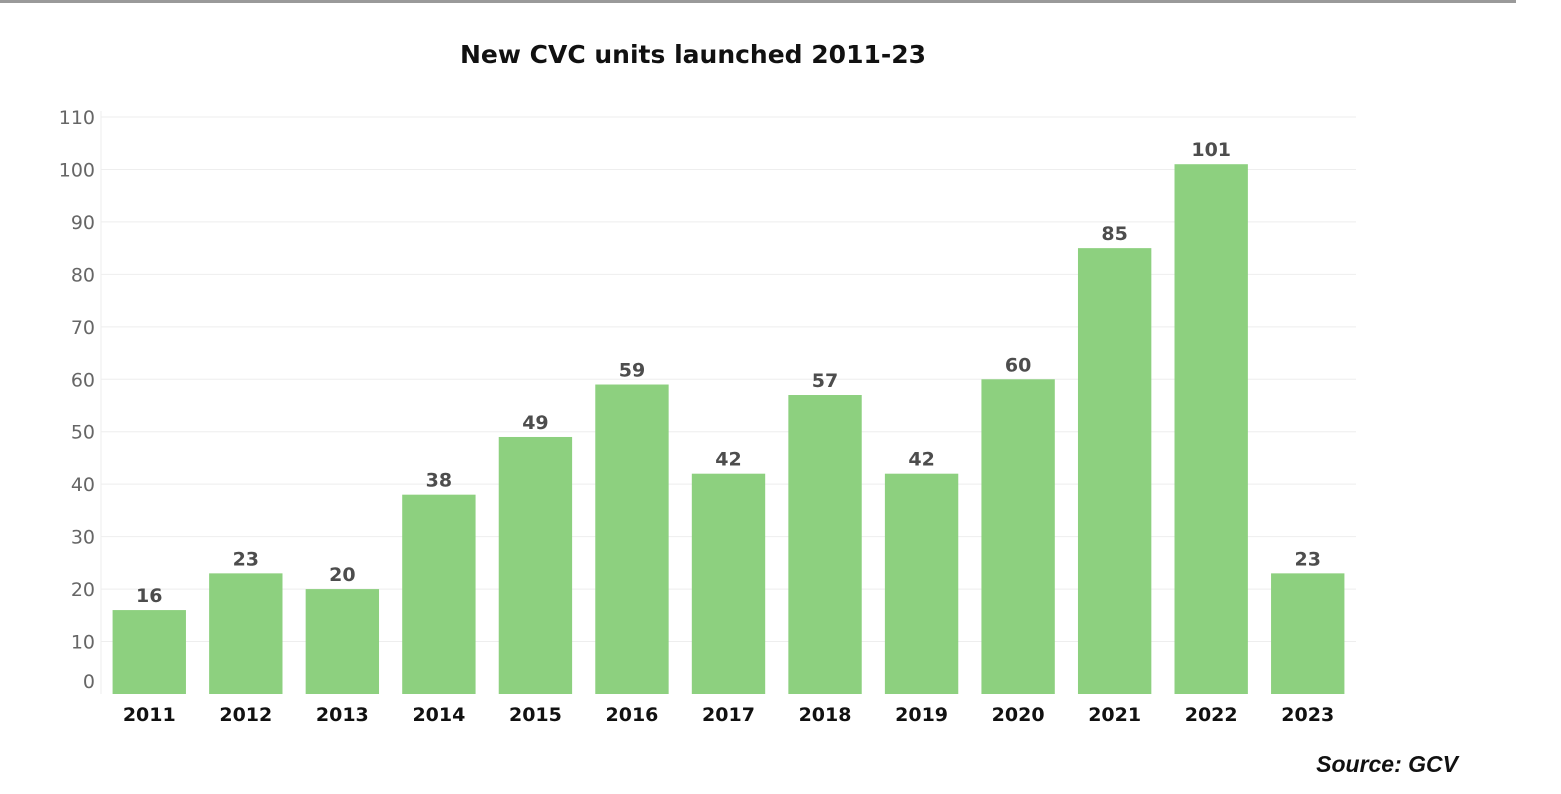 The image size is (1561, 794). What do you see at coordinates (83, 328) in the screenshot?
I see `y-tick-label: 70` at bounding box center [83, 328].